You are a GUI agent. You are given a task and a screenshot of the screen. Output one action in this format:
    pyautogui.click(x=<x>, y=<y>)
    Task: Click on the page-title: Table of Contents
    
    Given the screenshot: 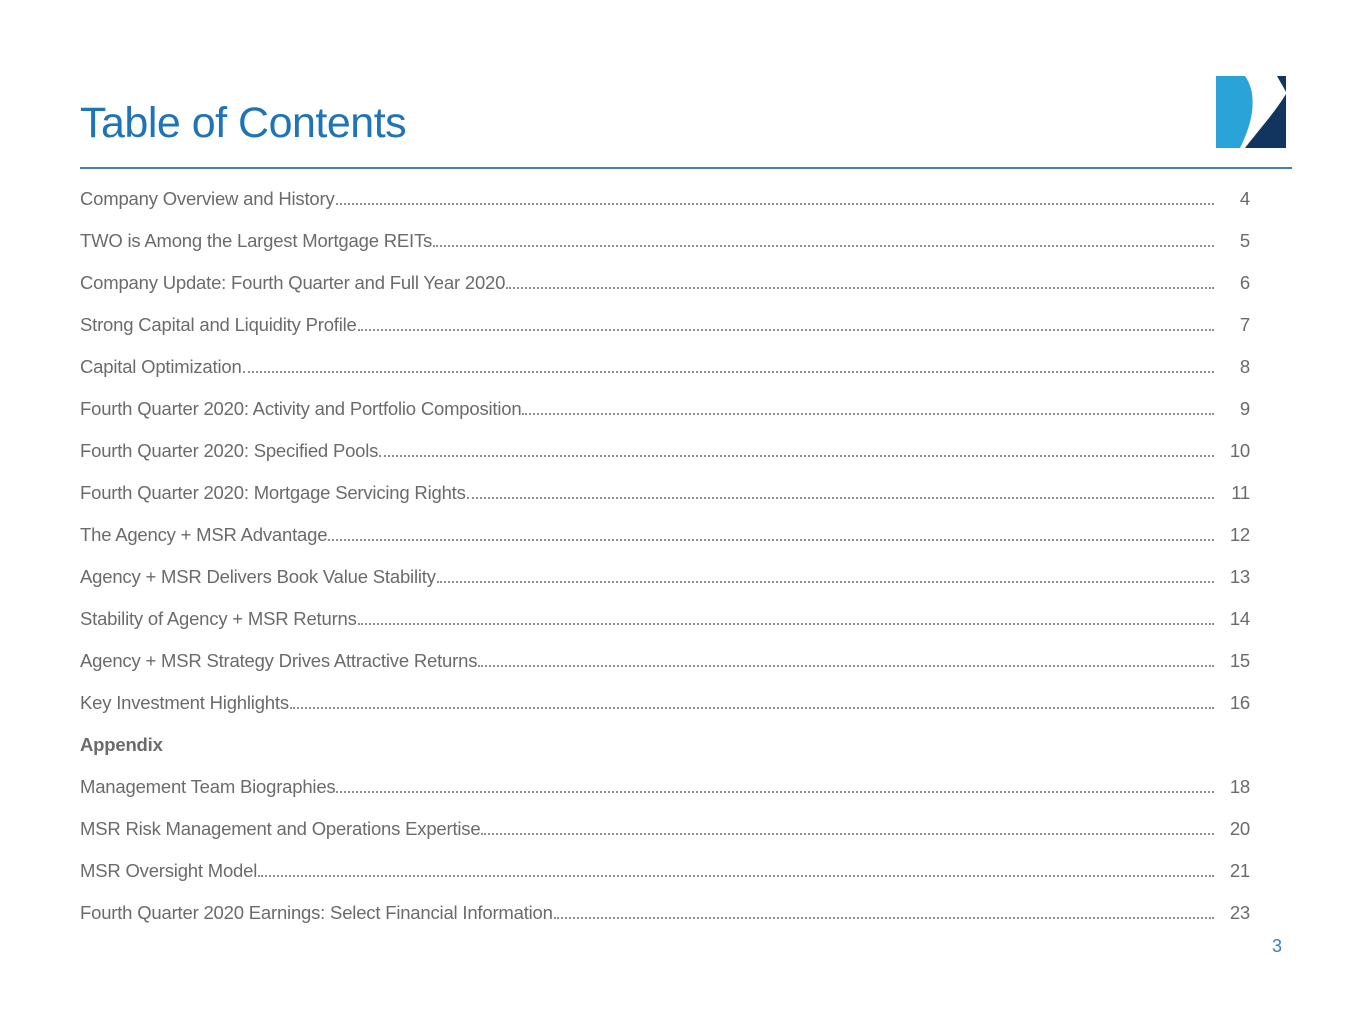 What is the action you would take?
    pyautogui.click(x=243, y=123)
    